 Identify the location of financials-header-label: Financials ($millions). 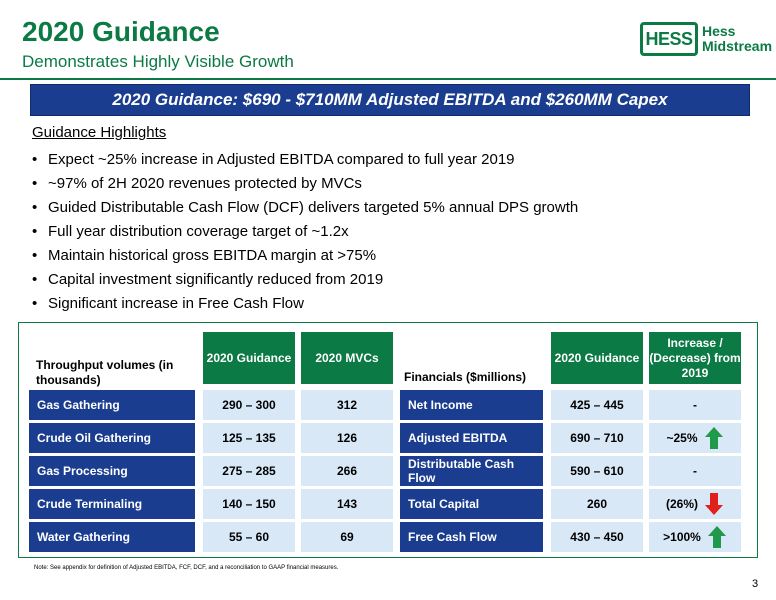
(465, 376).